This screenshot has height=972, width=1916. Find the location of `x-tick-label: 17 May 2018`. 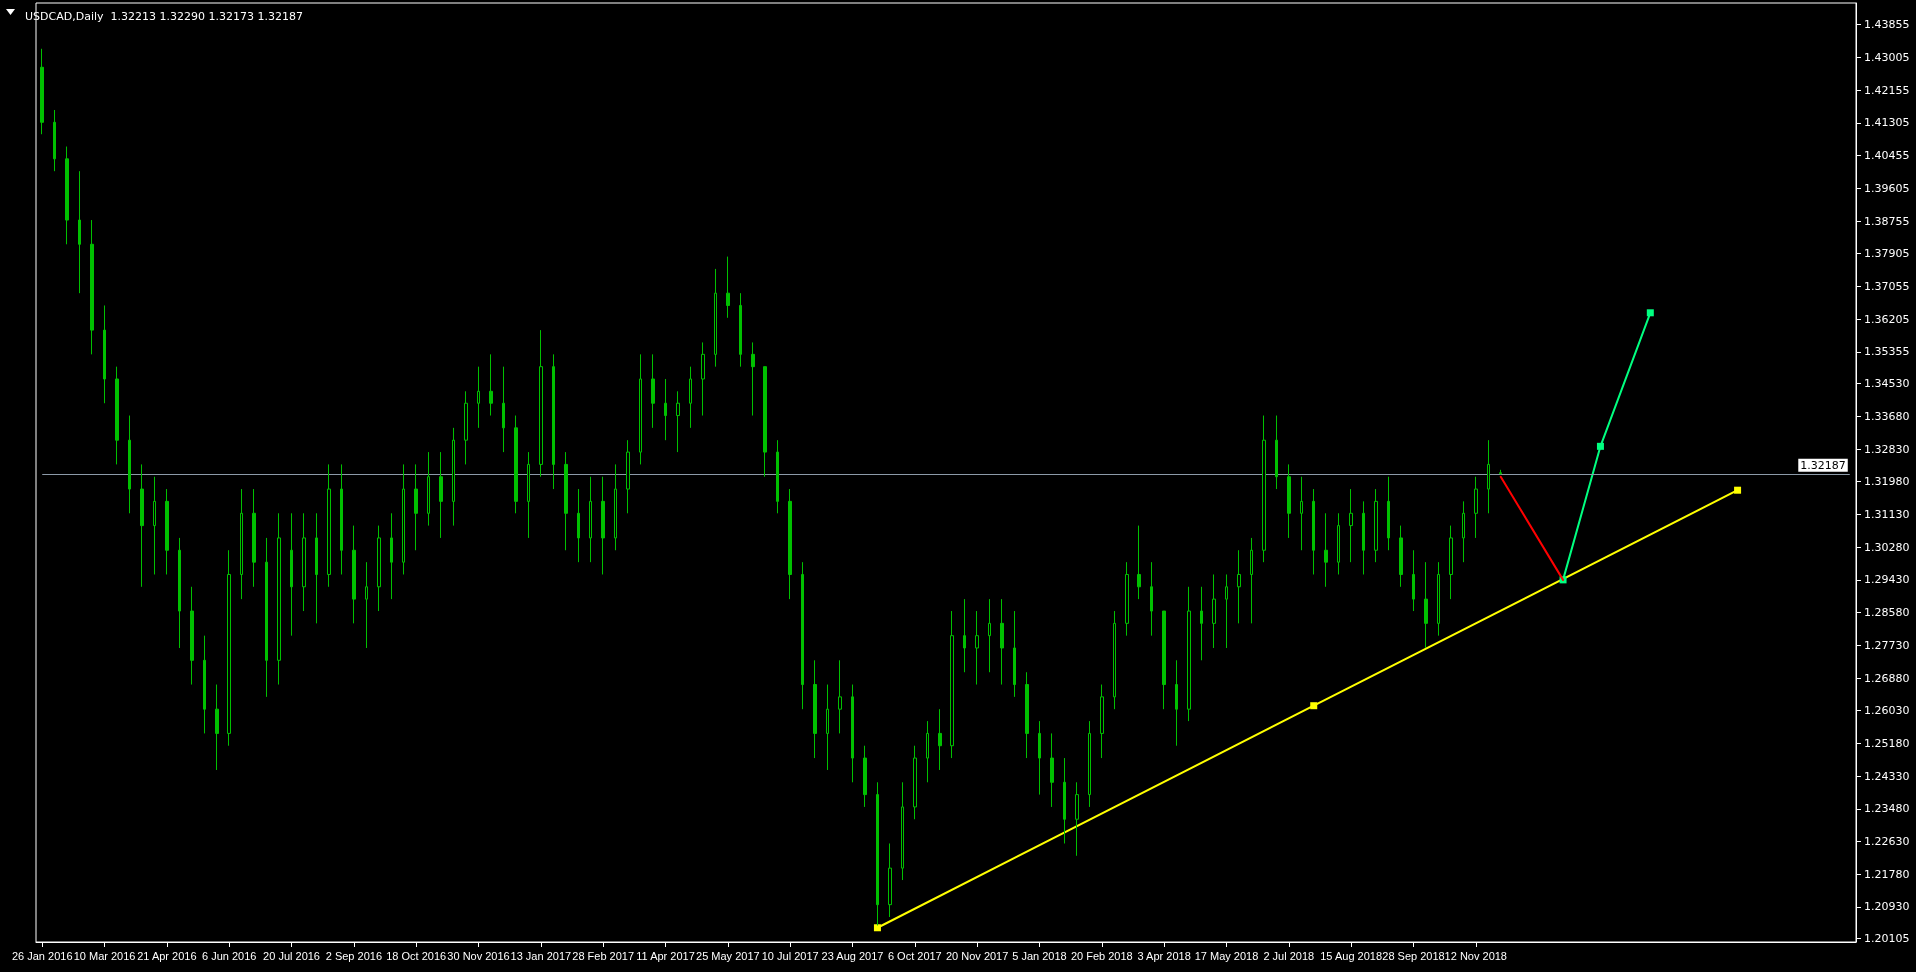

x-tick-label: 17 May 2018 is located at coordinates (1226, 955).